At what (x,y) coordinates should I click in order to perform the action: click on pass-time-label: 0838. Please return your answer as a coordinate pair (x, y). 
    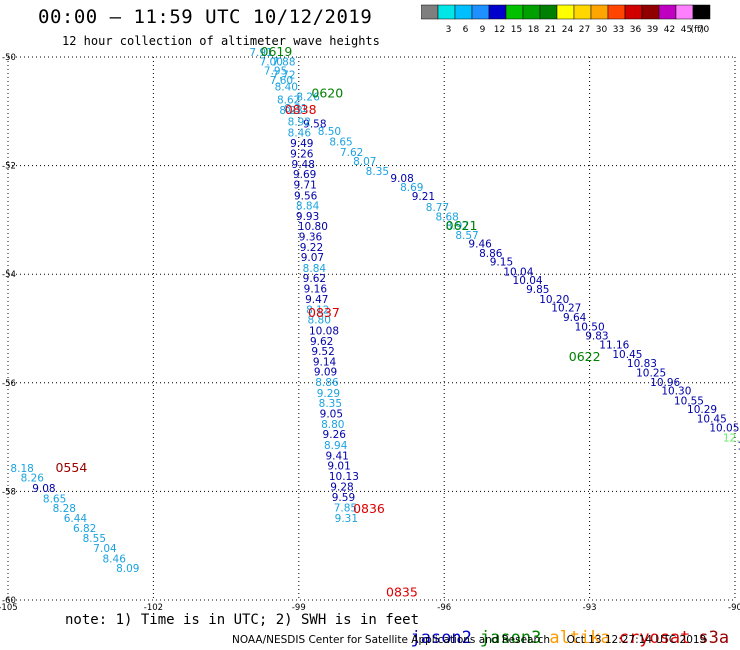
    Looking at the image, I should click on (301, 109).